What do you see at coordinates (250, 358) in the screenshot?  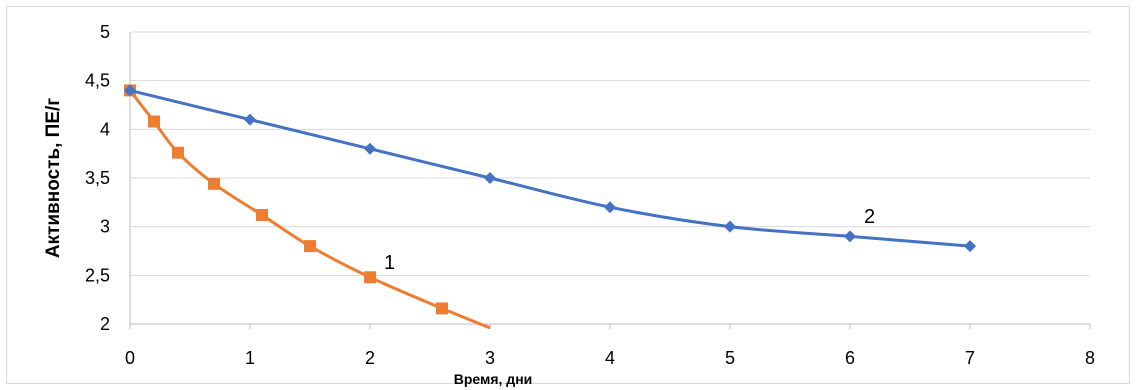 I see `x-tick-label: 1` at bounding box center [250, 358].